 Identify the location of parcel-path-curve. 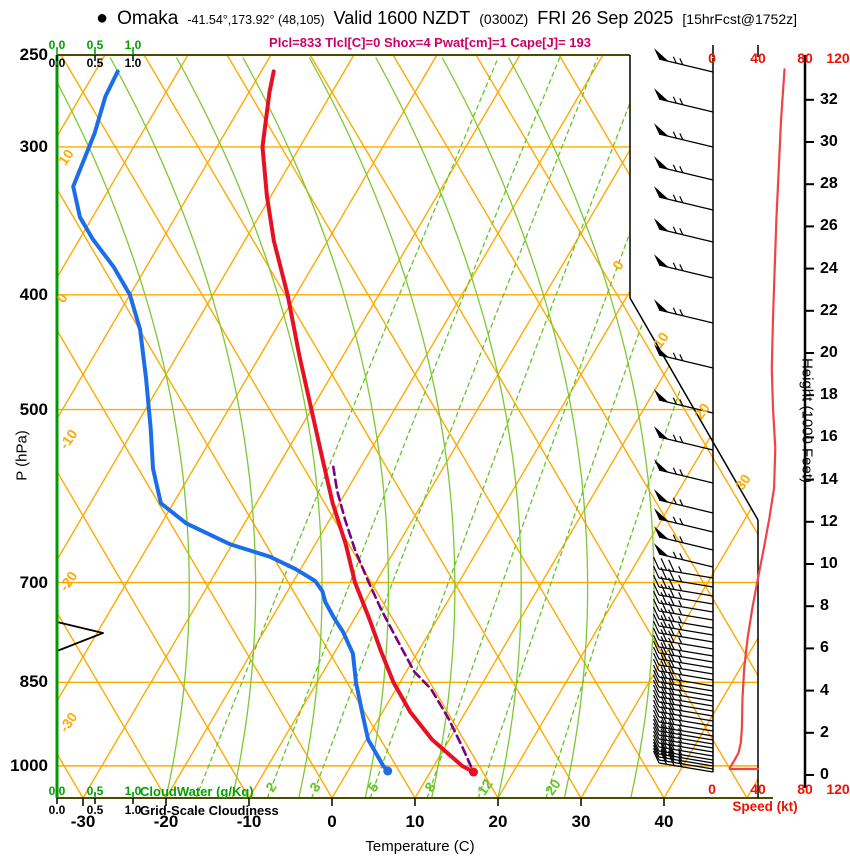
(403, 619).